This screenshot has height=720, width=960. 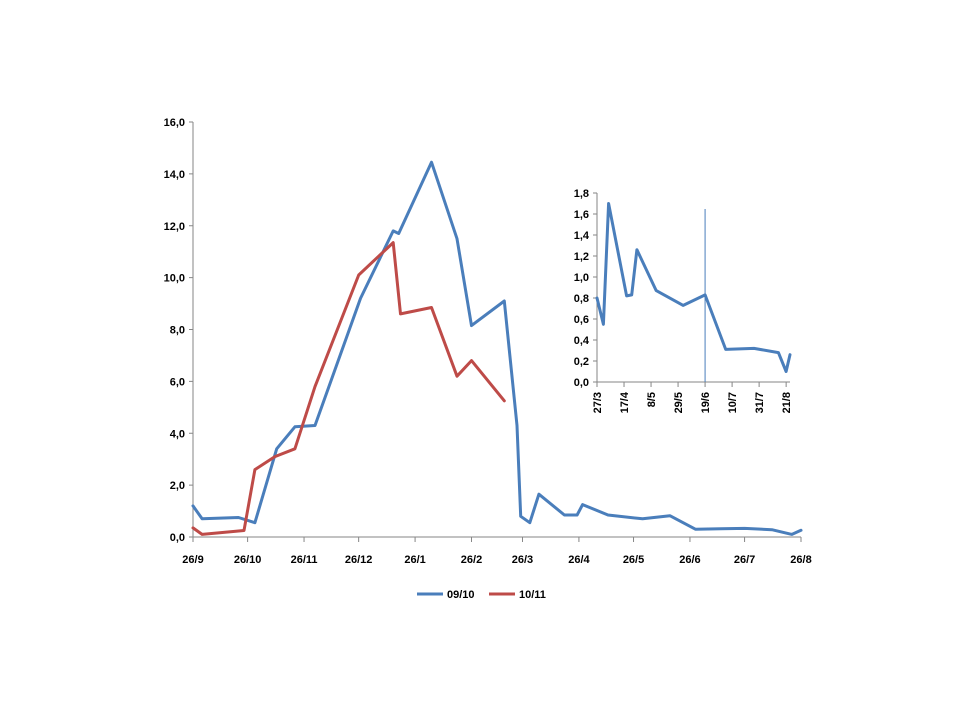 What do you see at coordinates (177, 538) in the screenshot?
I see `main-y-tick-label: 0,0` at bounding box center [177, 538].